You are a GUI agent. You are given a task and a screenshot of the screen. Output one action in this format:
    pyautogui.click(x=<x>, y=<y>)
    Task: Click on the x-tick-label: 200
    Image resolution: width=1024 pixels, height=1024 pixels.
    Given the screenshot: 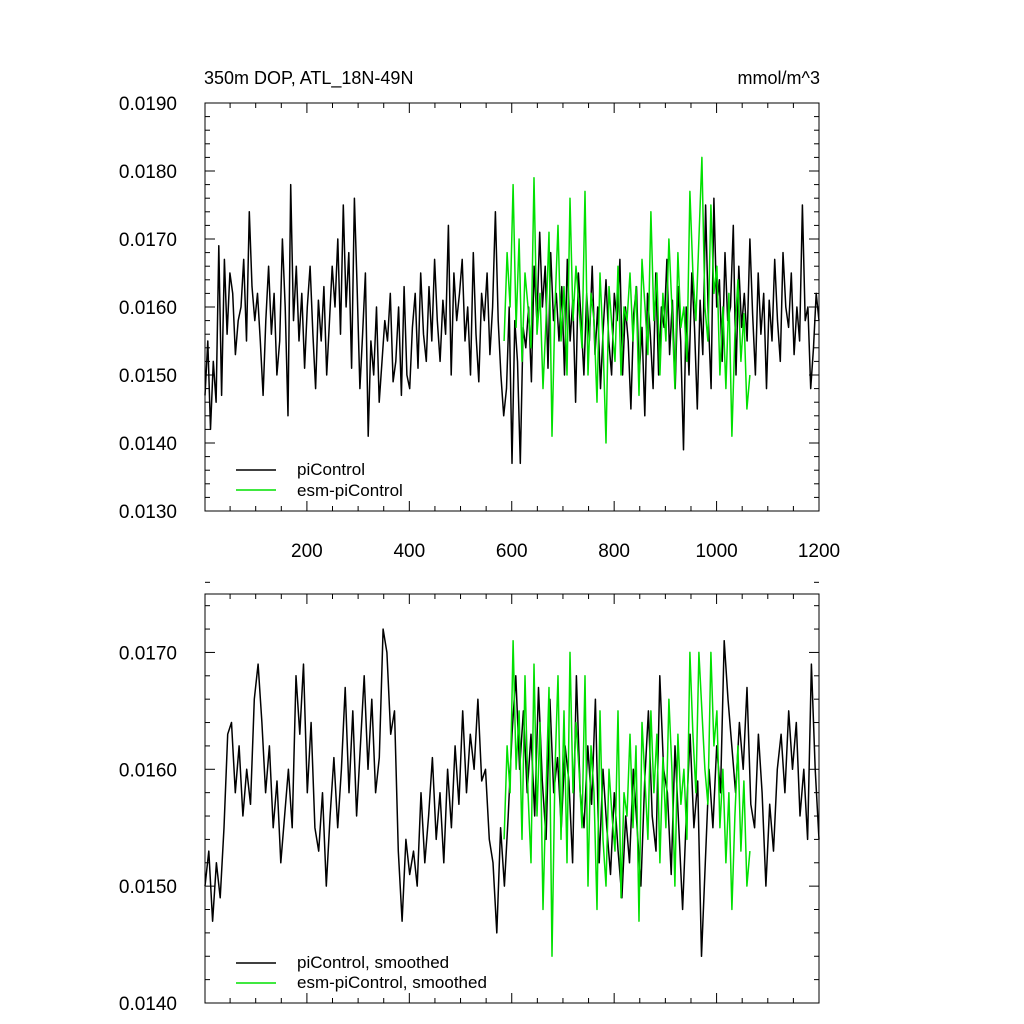 What is the action you would take?
    pyautogui.click(x=307, y=551)
    